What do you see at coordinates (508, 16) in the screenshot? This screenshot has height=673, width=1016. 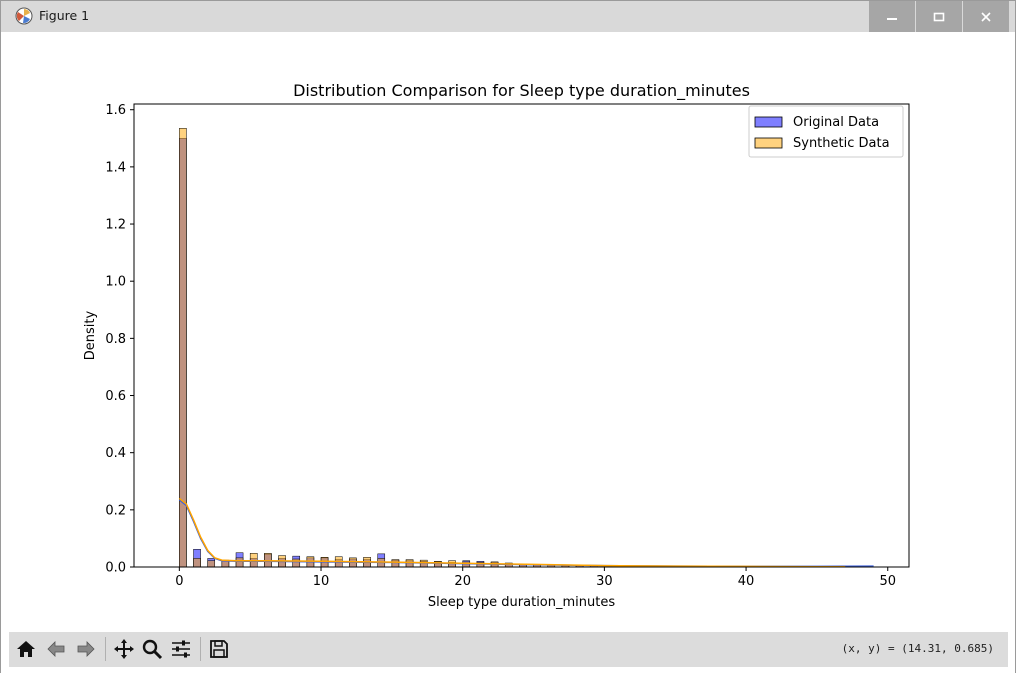 I see `title-bar: Figure 1` at bounding box center [508, 16].